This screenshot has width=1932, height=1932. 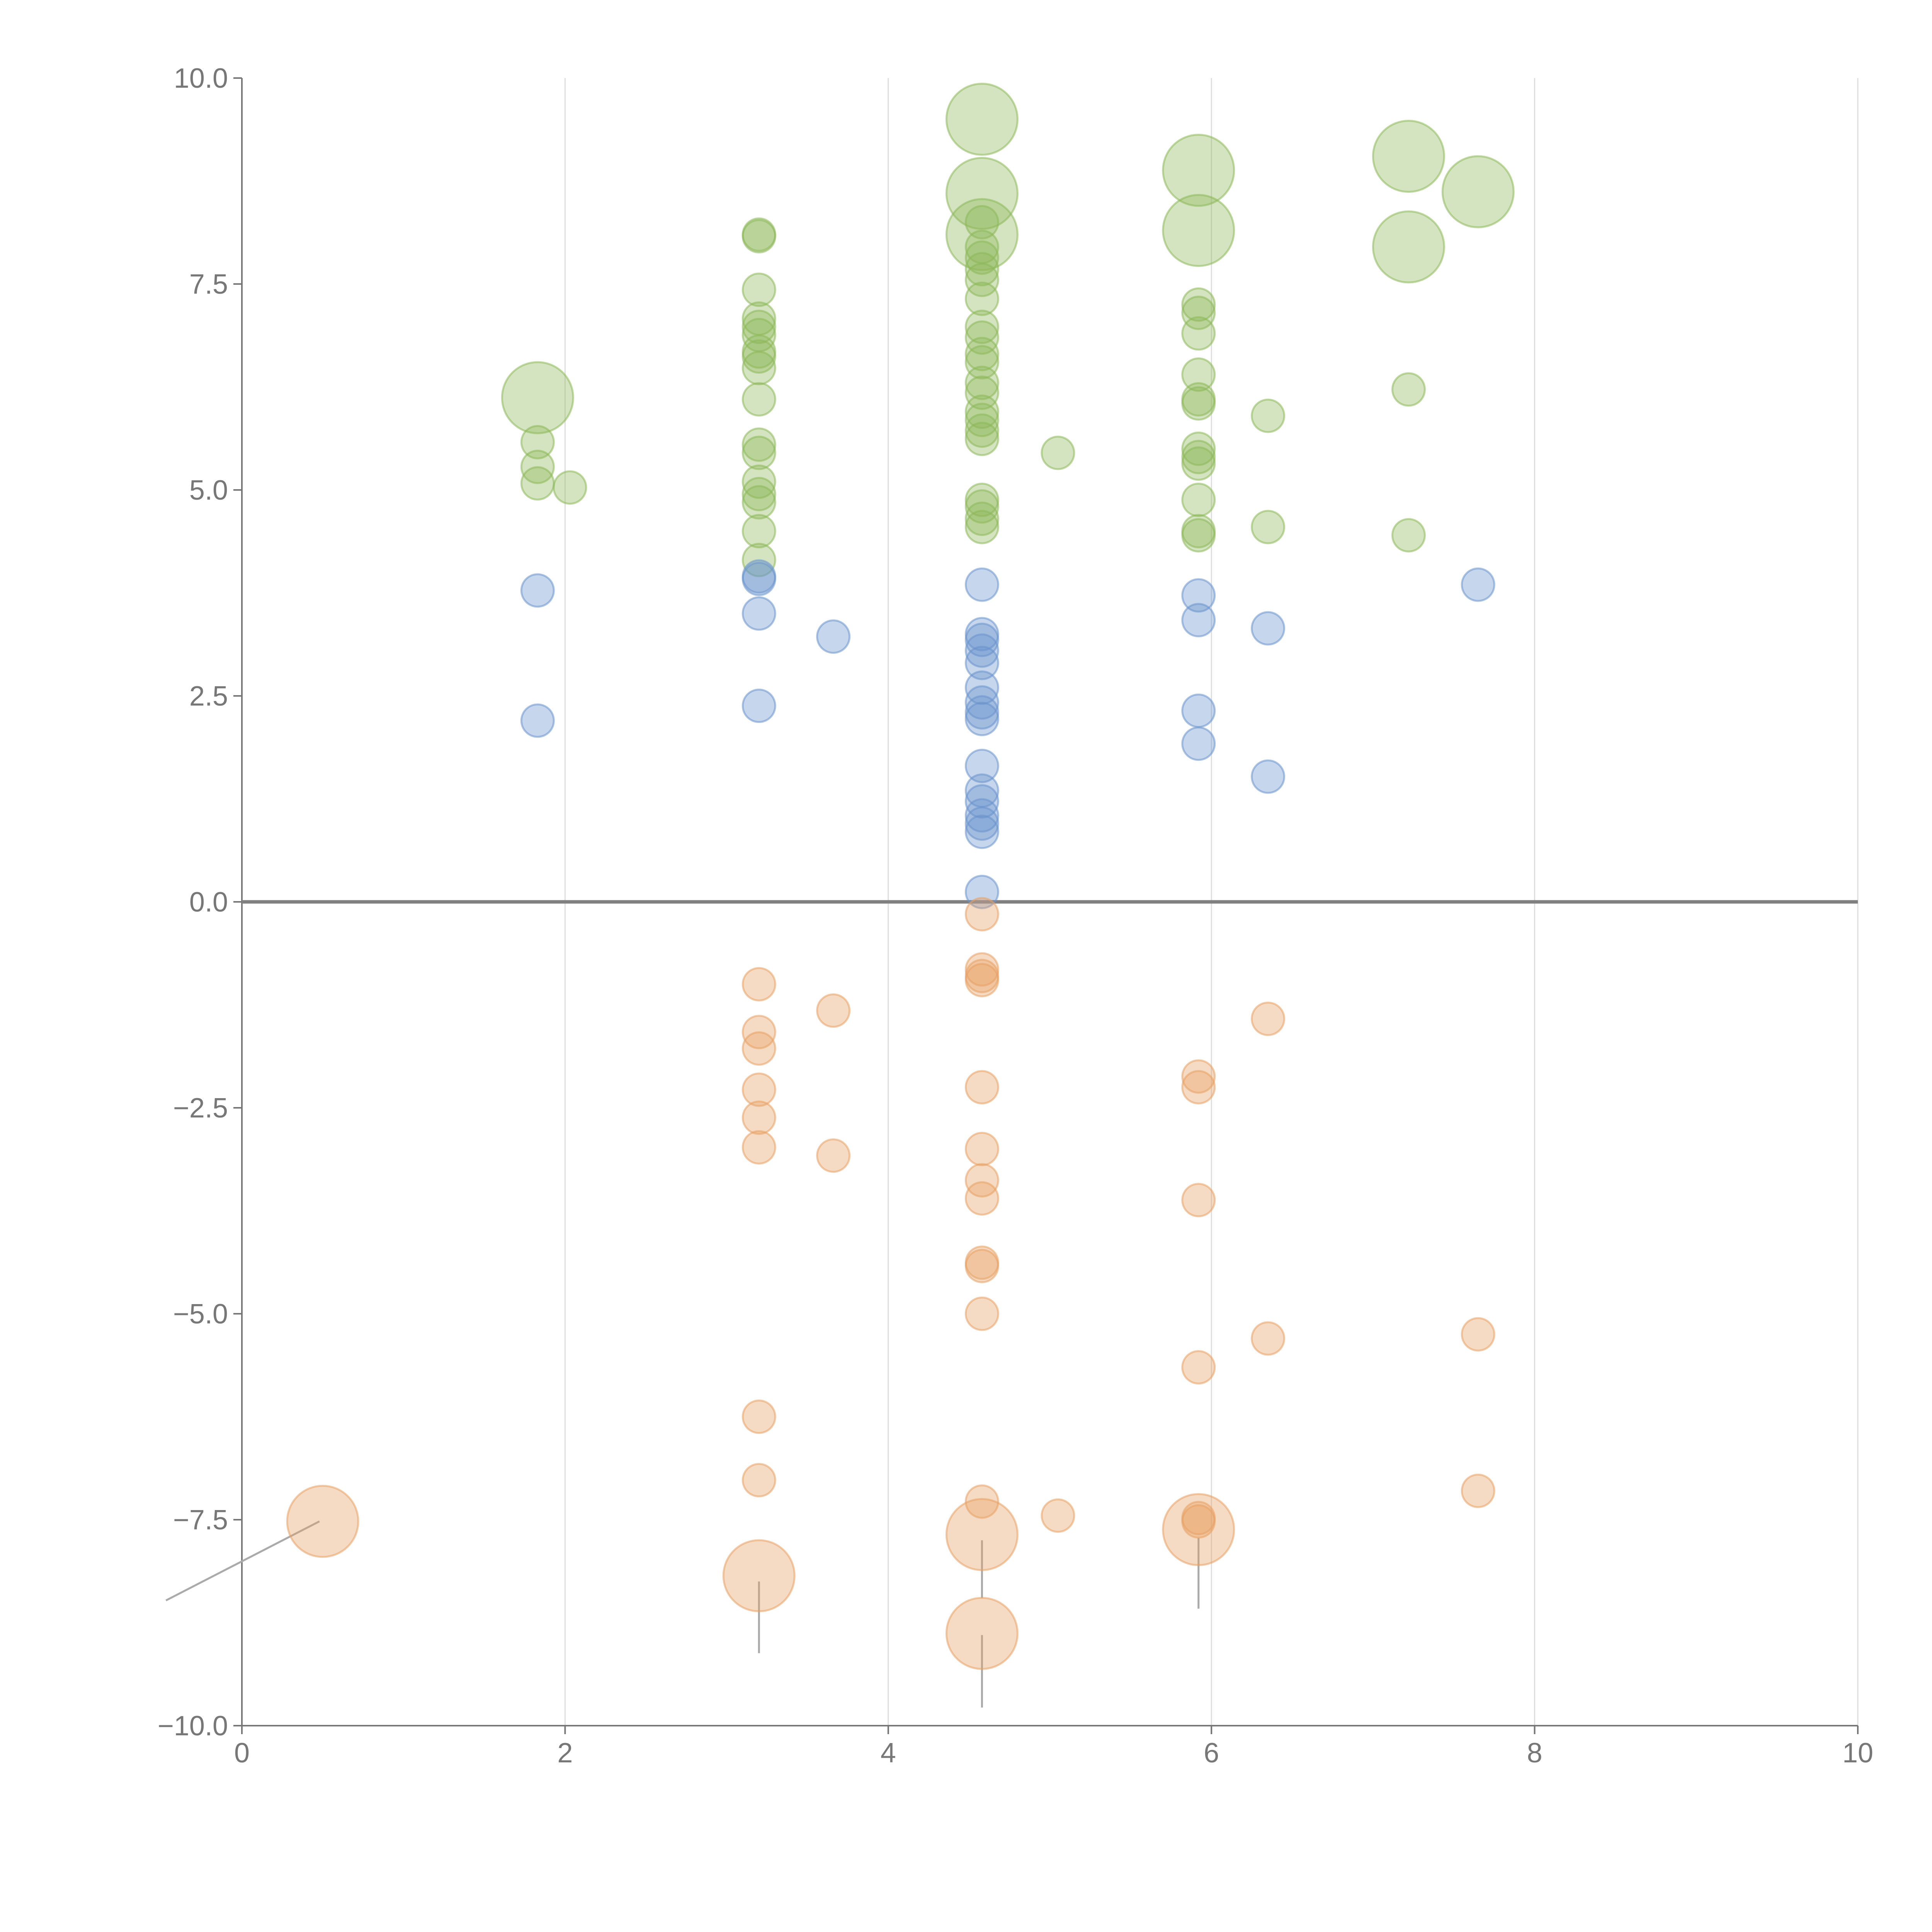 What do you see at coordinates (209, 903) in the screenshot?
I see `y-tick-label: 0.0` at bounding box center [209, 903].